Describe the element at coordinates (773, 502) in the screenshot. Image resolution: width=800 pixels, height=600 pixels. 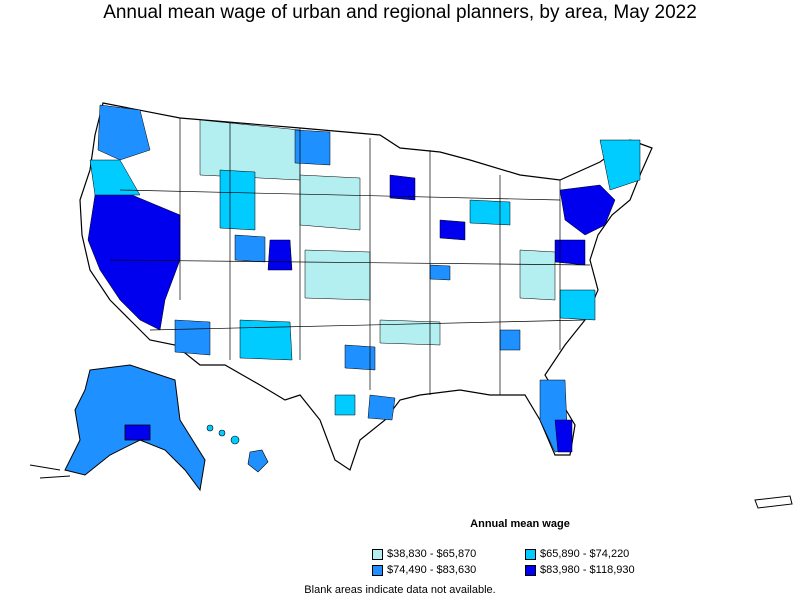
I see `puerto-rico-shape` at that location.